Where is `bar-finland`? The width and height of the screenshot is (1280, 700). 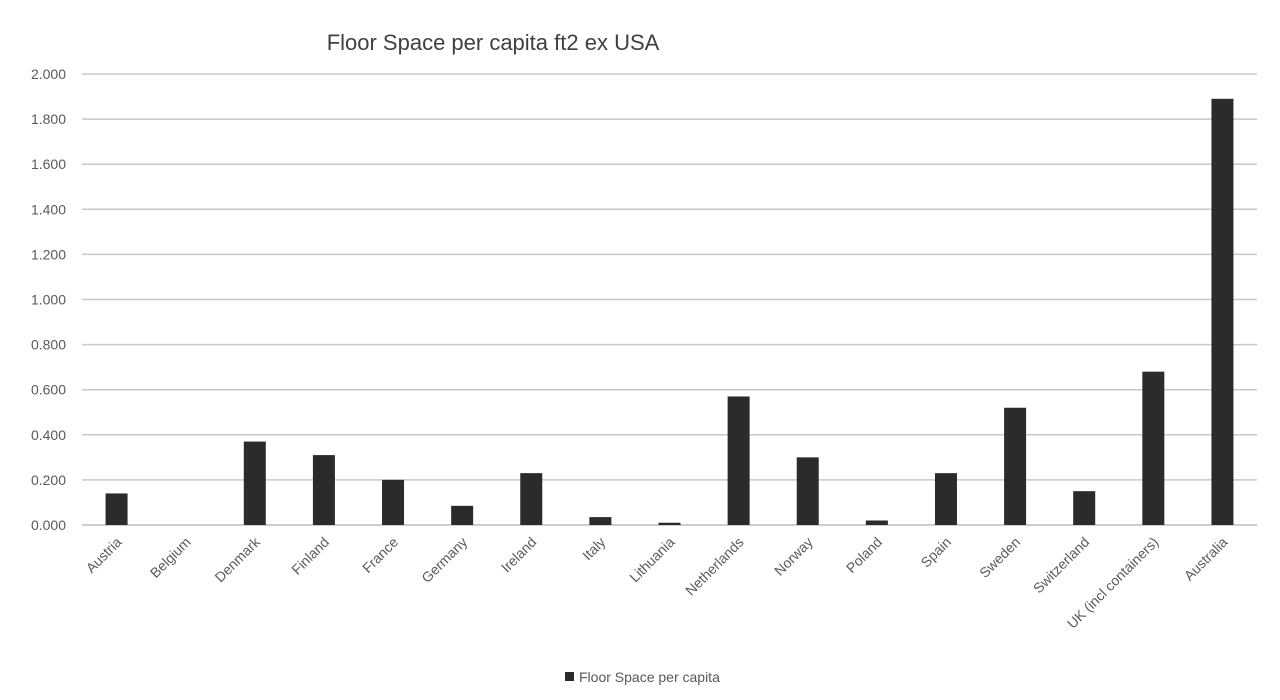
bar-finland is located at coordinates (323, 490).